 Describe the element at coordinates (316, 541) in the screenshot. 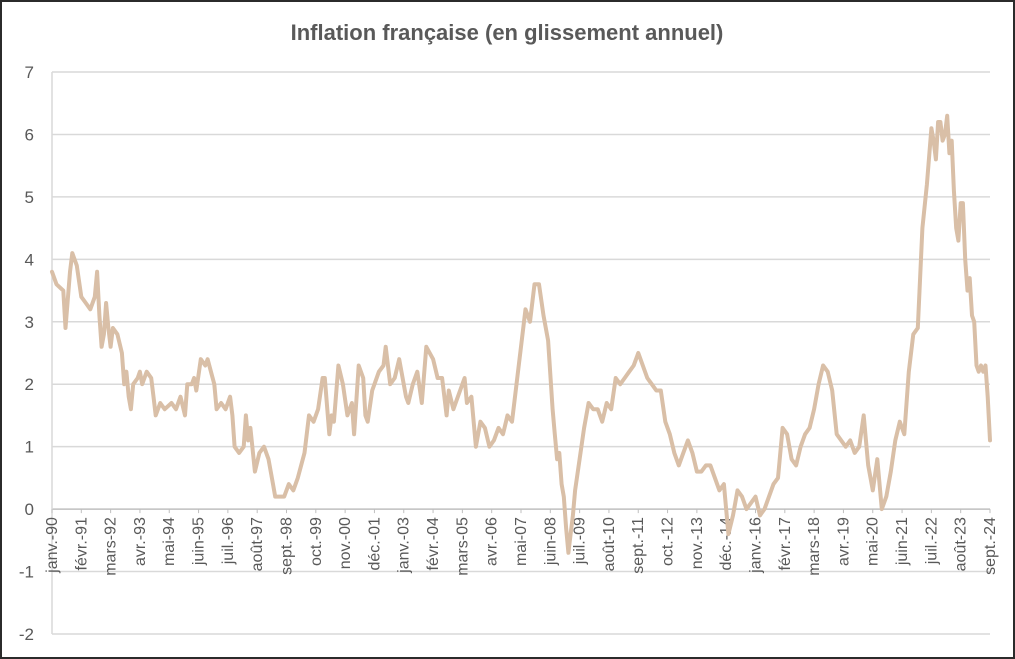

I see `x-tick-label: oct.-99` at that location.